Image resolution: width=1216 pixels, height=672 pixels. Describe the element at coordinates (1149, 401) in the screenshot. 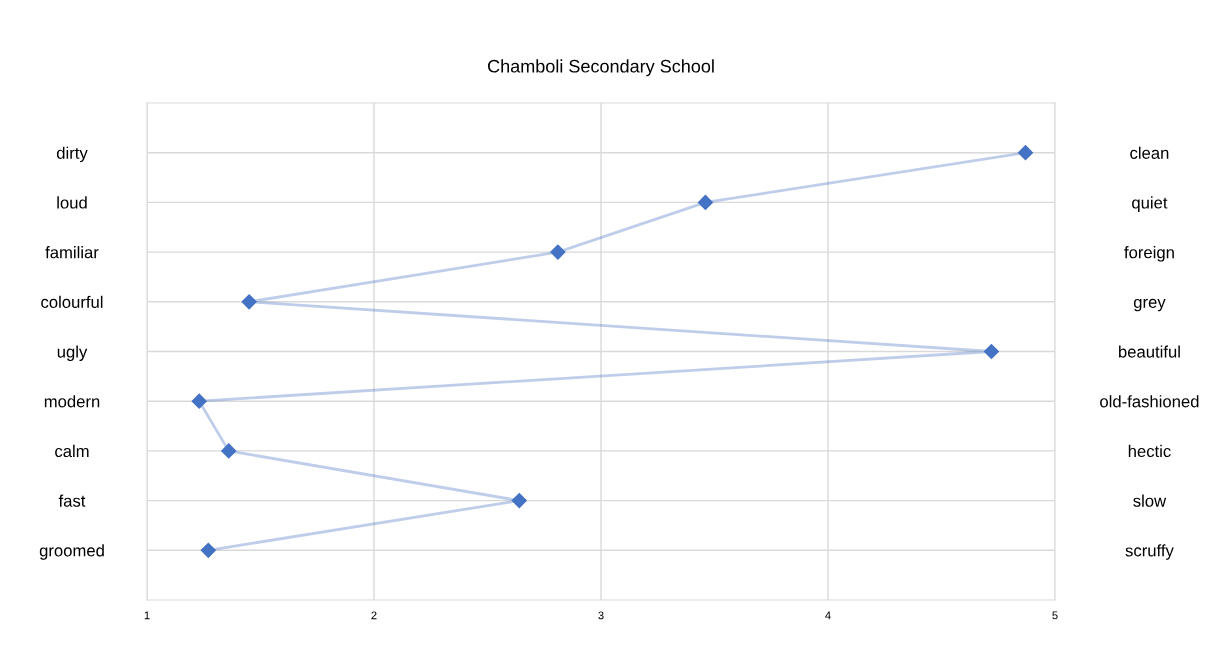

I see `y2-tick-label: old-fashioned` at that location.